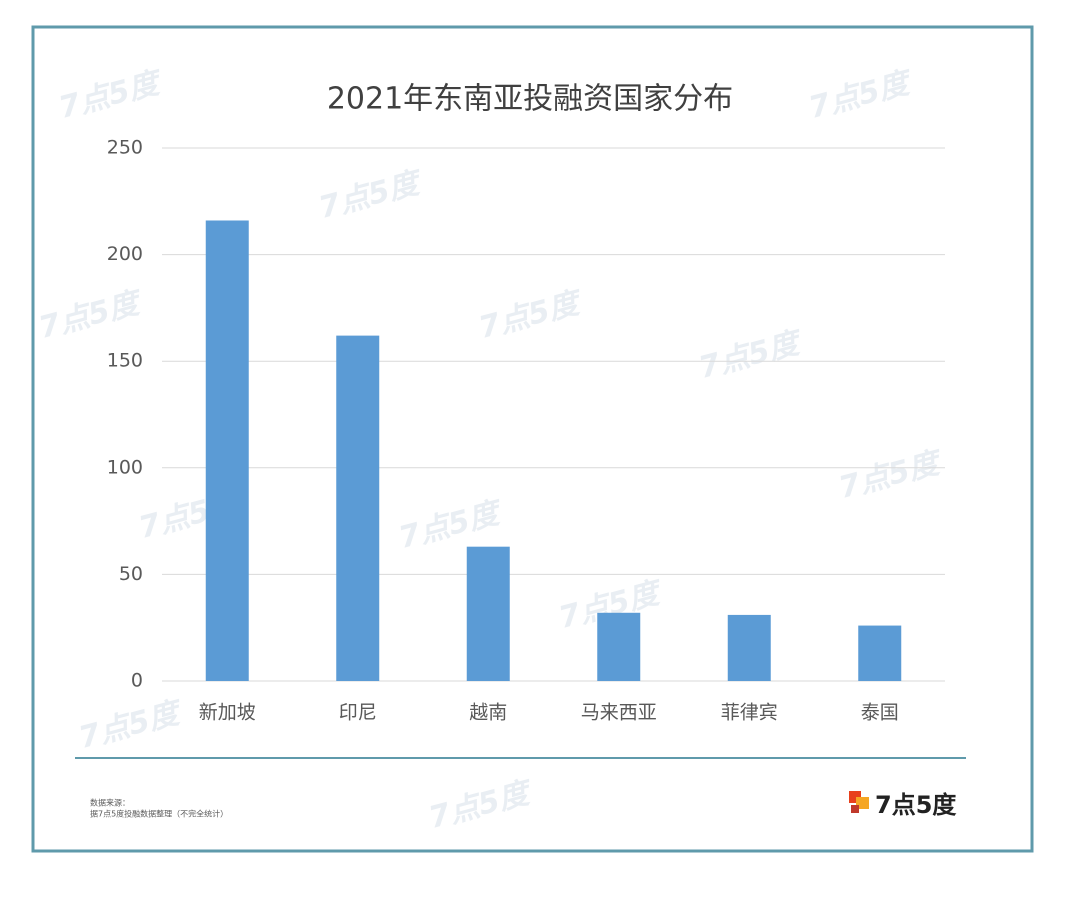 This screenshot has height=900, width=1080. I want to click on x-tick-label: 菲律宾, so click(749, 713).